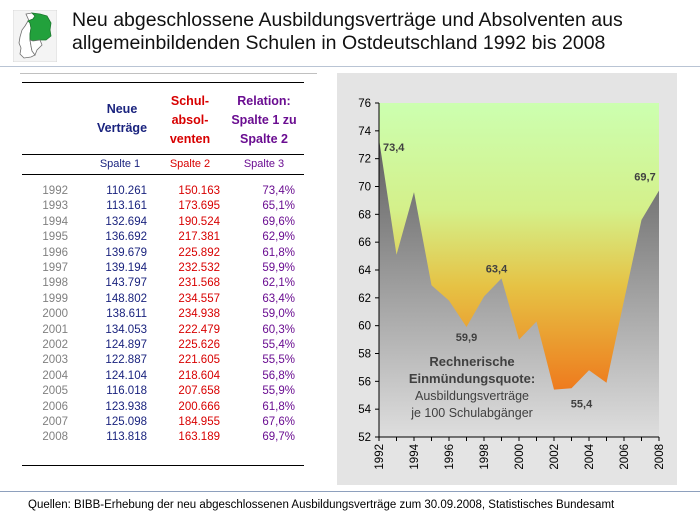 This screenshot has width=700, height=524. I want to click on table-row: 2003 122.887 221.605 55,5%, so click(155, 361).